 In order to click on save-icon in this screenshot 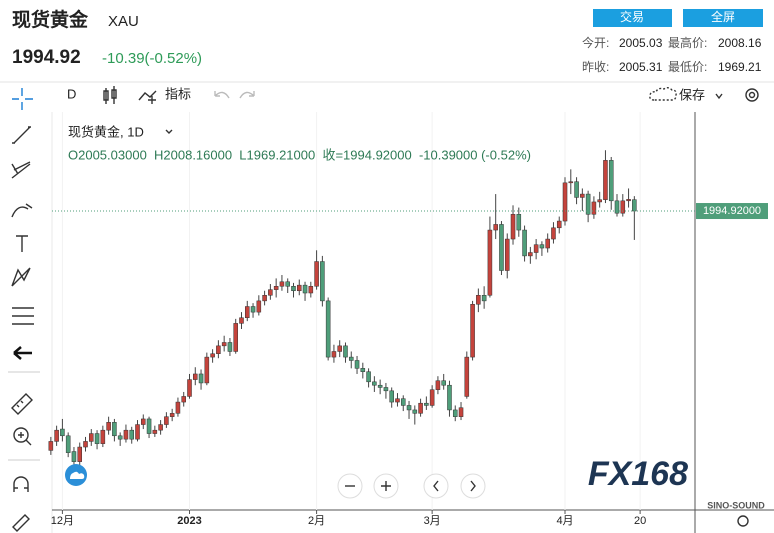, I will do `click(663, 94)`.